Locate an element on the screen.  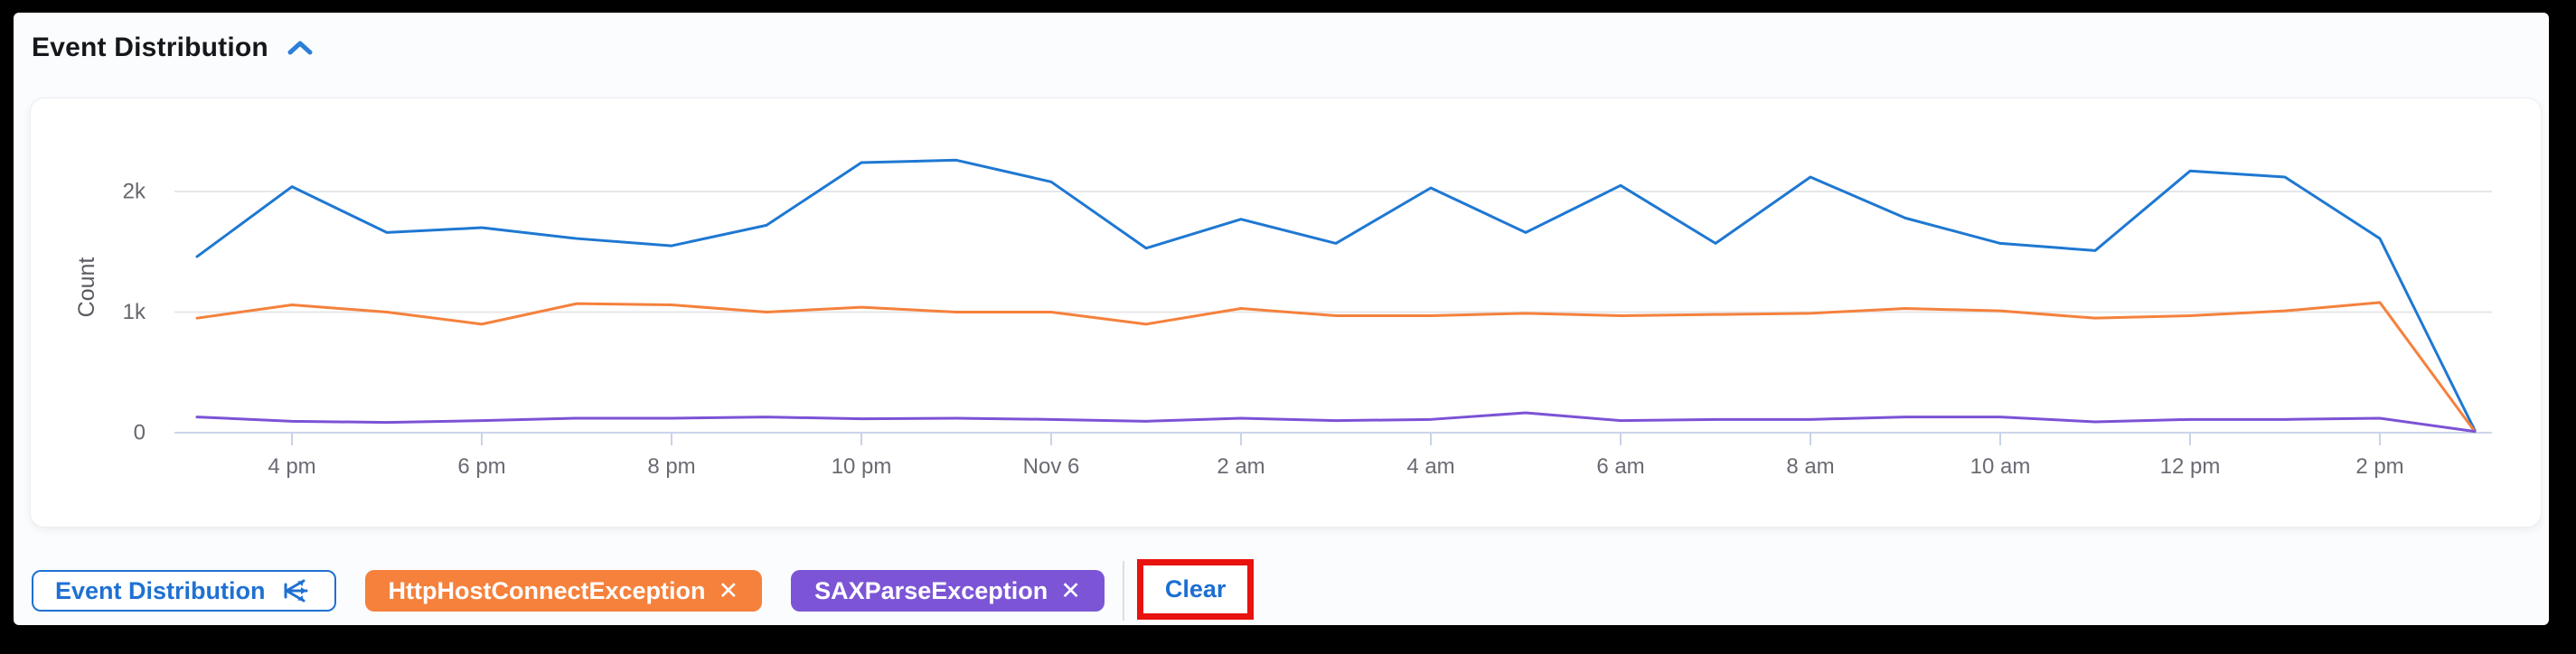
x-tick-label: 4 pm is located at coordinates (291, 467).